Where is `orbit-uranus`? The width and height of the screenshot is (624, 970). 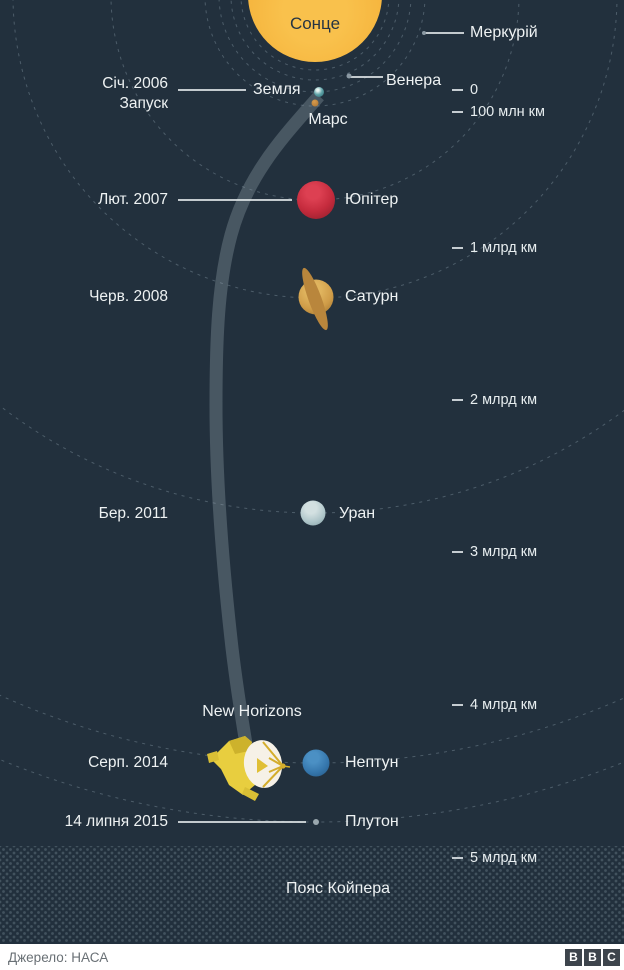 orbit-uranus is located at coordinates (312, 459).